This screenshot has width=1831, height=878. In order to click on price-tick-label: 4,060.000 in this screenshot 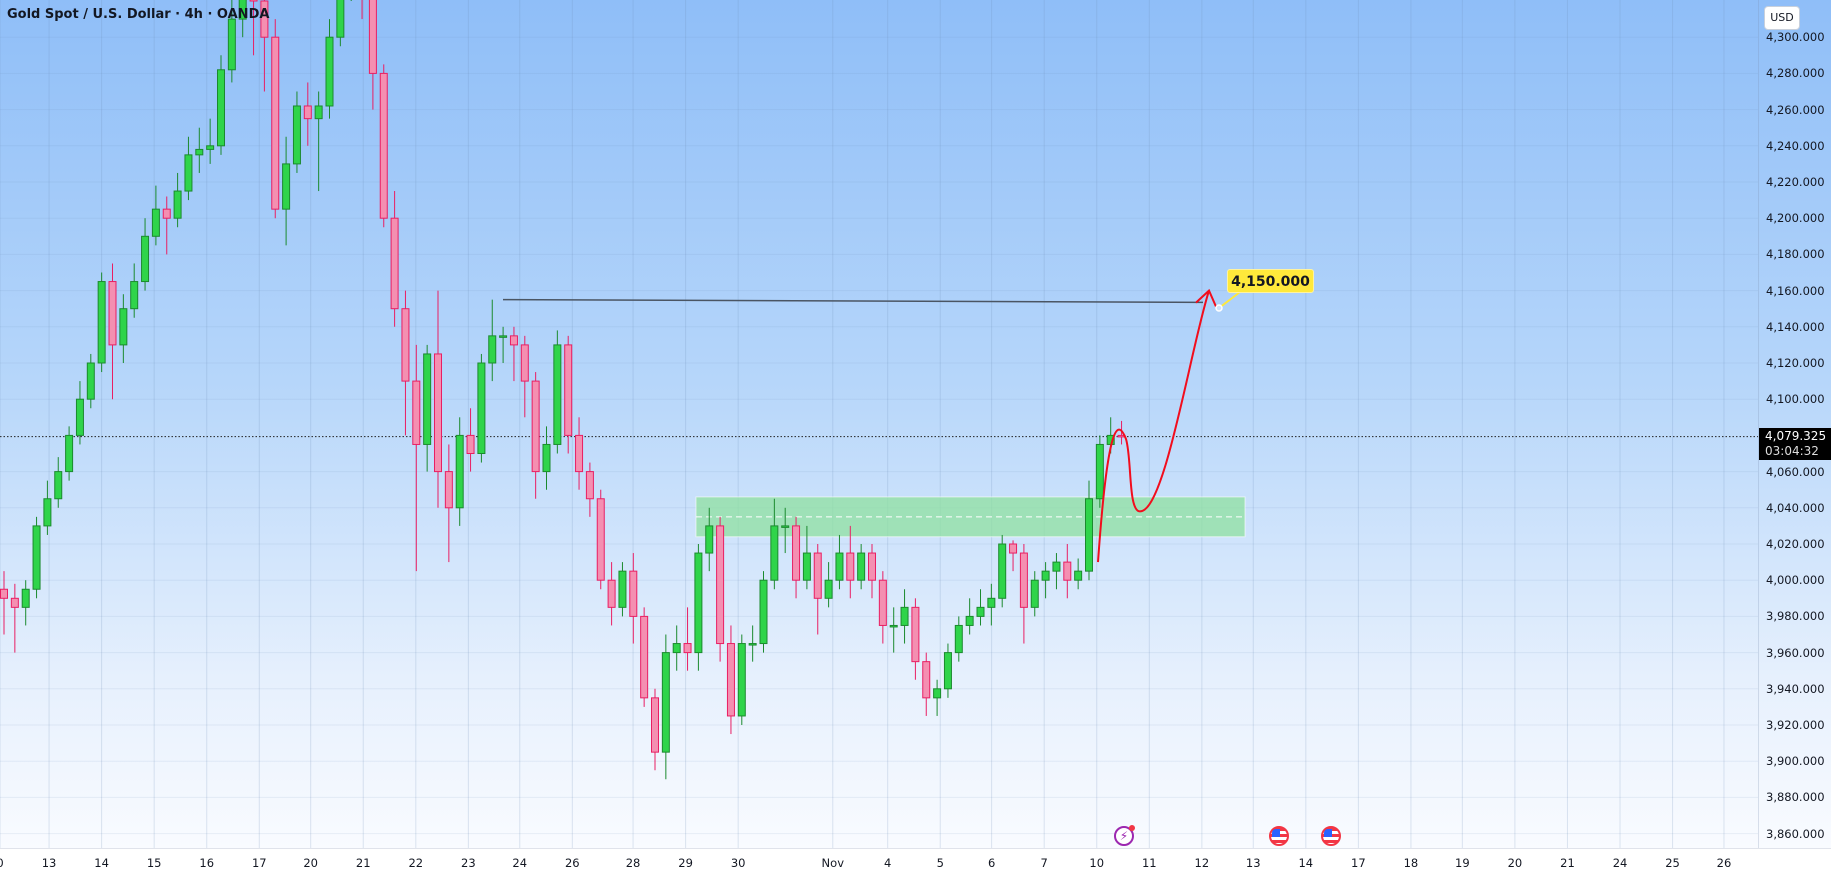, I will do `click(1795, 471)`.